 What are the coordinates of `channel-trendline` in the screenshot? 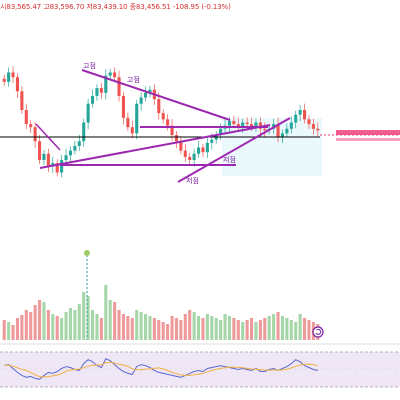 It's located at (234, 150).